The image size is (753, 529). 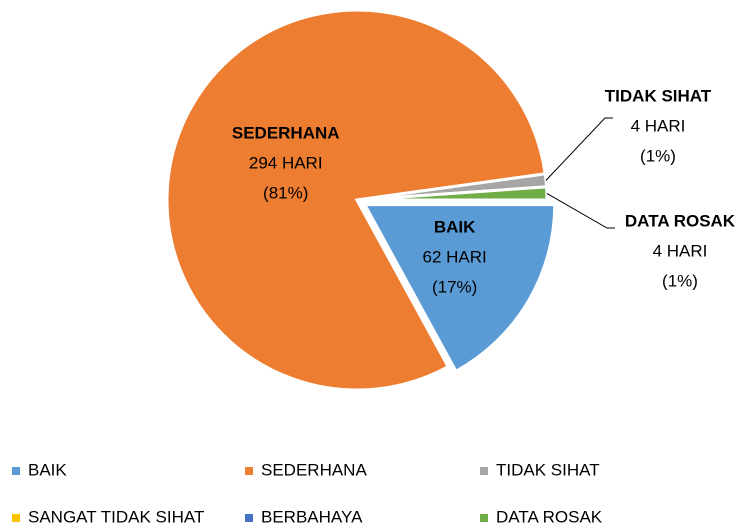 I want to click on slice-value-label: 294 HARI, so click(x=286, y=163).